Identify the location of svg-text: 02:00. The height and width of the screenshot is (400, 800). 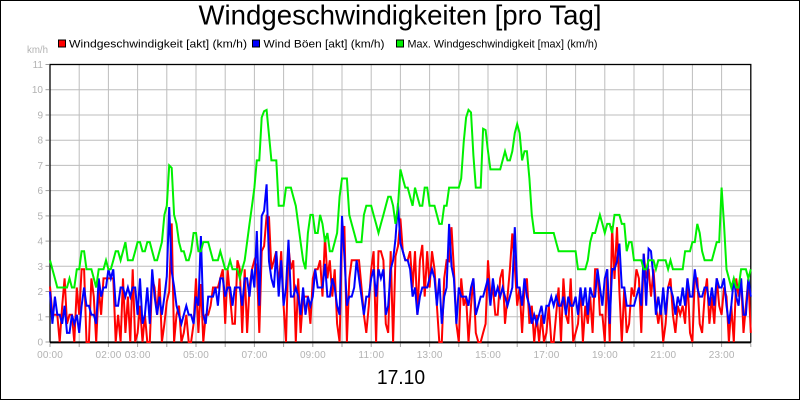
(109, 355).